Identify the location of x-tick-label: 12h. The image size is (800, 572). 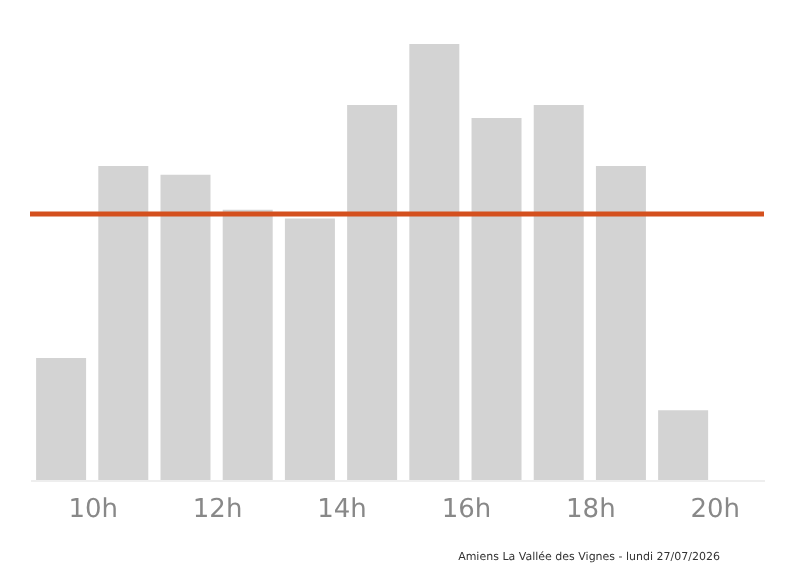
(217, 510).